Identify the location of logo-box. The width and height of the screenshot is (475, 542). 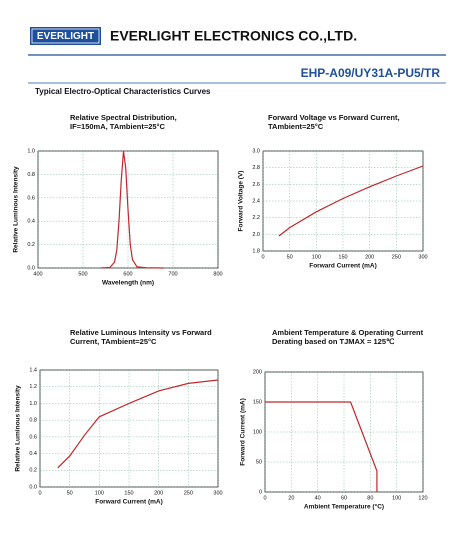
(65, 36).